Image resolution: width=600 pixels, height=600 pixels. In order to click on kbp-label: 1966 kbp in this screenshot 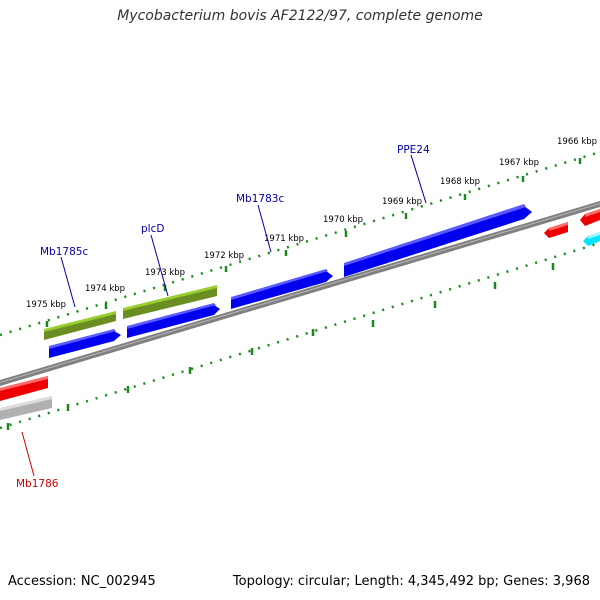, I will do `click(577, 142)`.